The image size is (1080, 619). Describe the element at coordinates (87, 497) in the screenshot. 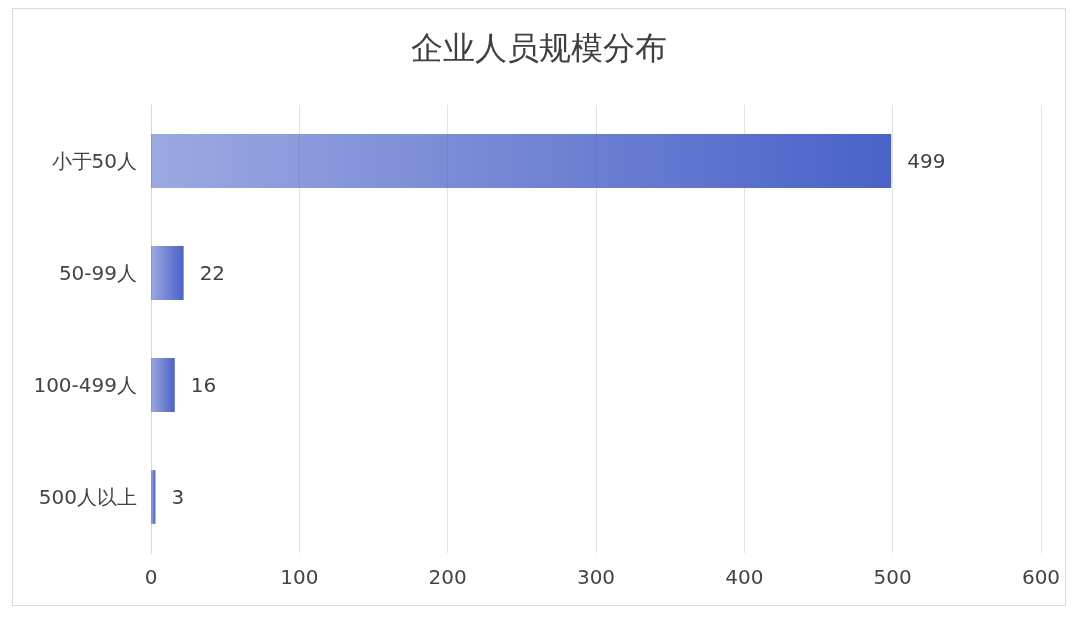

I see `y-tick-label: 500人以上` at that location.